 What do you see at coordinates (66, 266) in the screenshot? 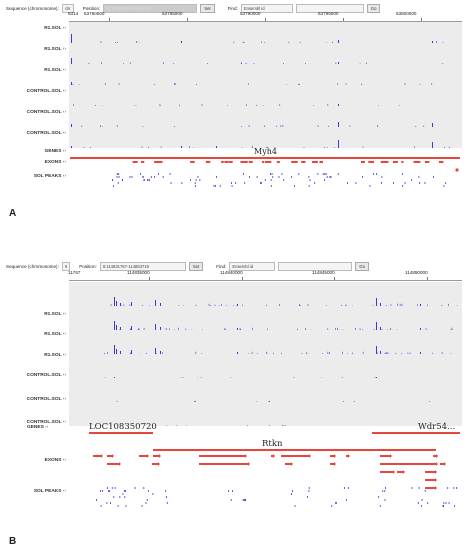
I see `sequence-select: 6` at bounding box center [66, 266].